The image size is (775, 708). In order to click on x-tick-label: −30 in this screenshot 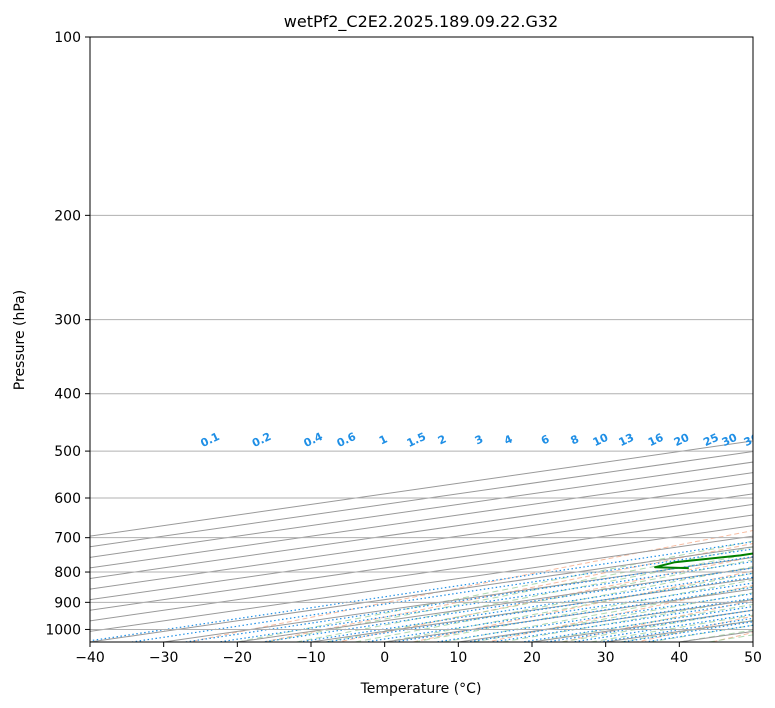, I will do `click(164, 658)`.